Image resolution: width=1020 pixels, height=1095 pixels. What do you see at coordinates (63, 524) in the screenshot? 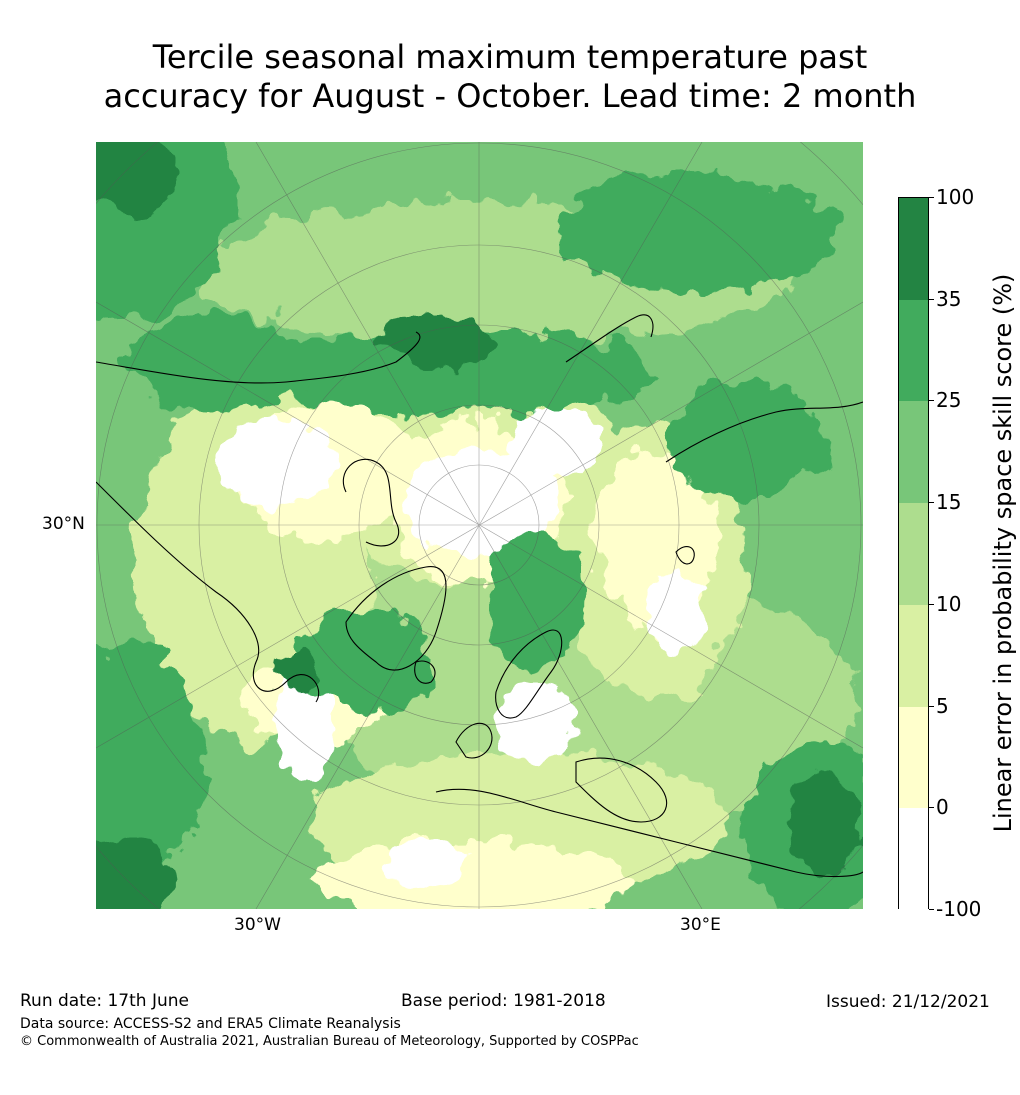
I see `lat-tick-30n: 30°N` at bounding box center [63, 524].